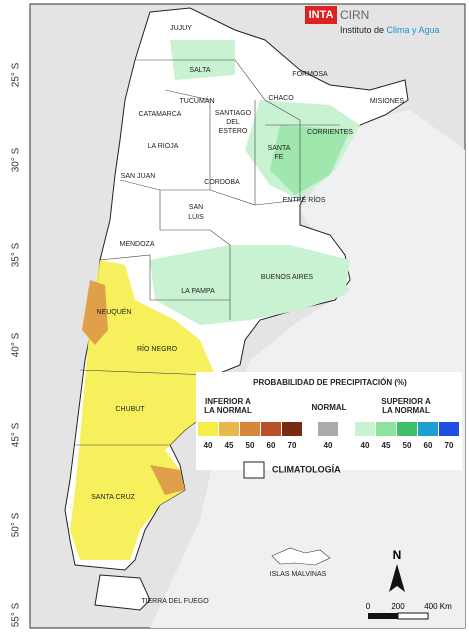 This screenshot has width=469, height=635. I want to click on province-label: SAN JUAN, so click(138, 176).